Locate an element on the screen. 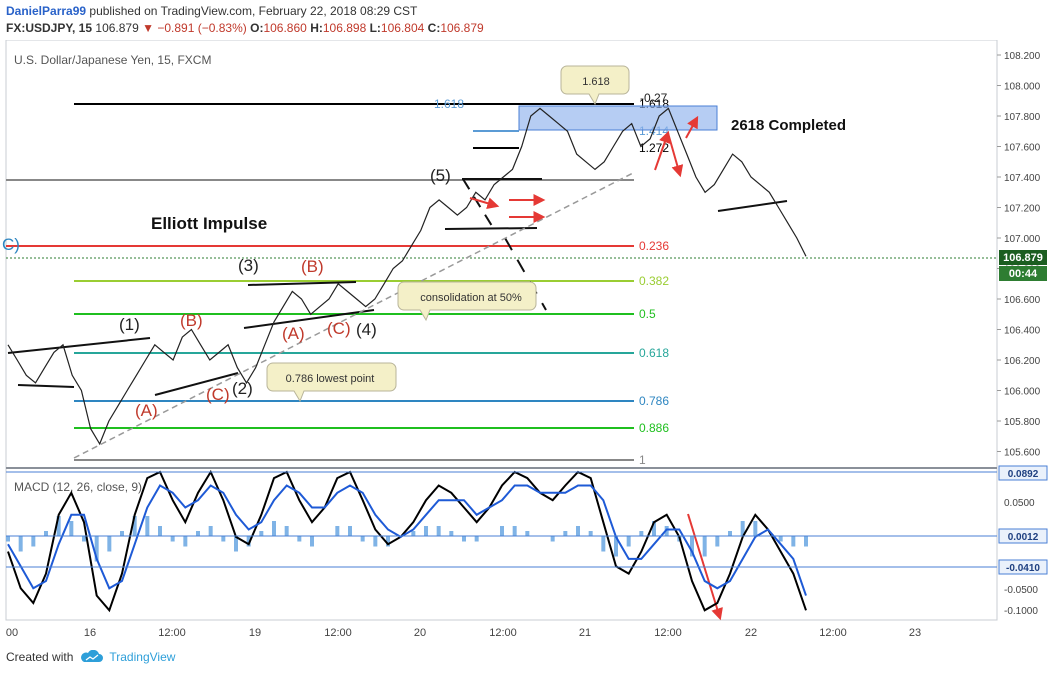  macd-value-label: -0.0410 is located at coordinates (1023, 568).